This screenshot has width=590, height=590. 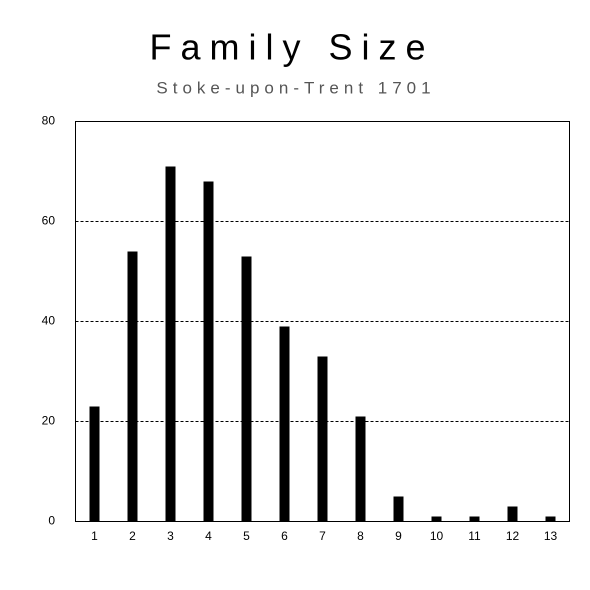 What do you see at coordinates (322, 536) in the screenshot?
I see `x-tick-label: 7` at bounding box center [322, 536].